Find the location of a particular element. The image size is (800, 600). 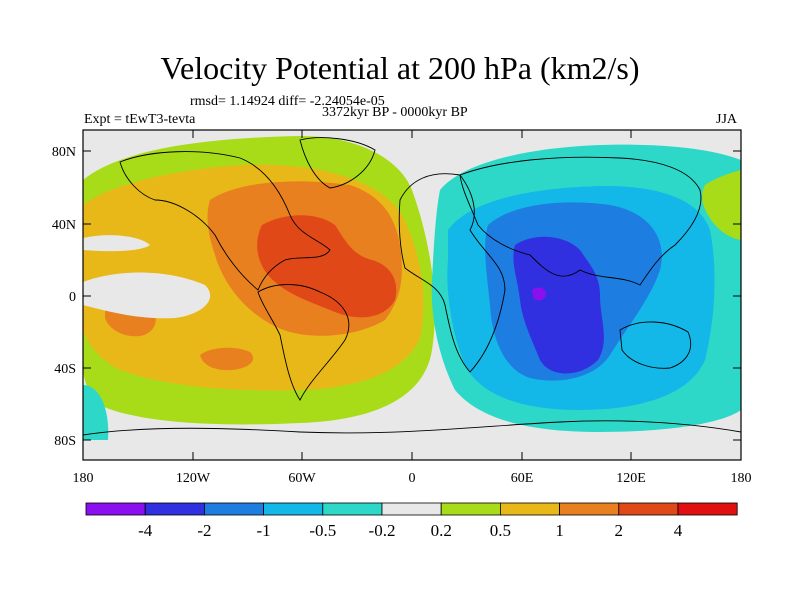

lat-tick-label: 40N is located at coordinates (64, 225).